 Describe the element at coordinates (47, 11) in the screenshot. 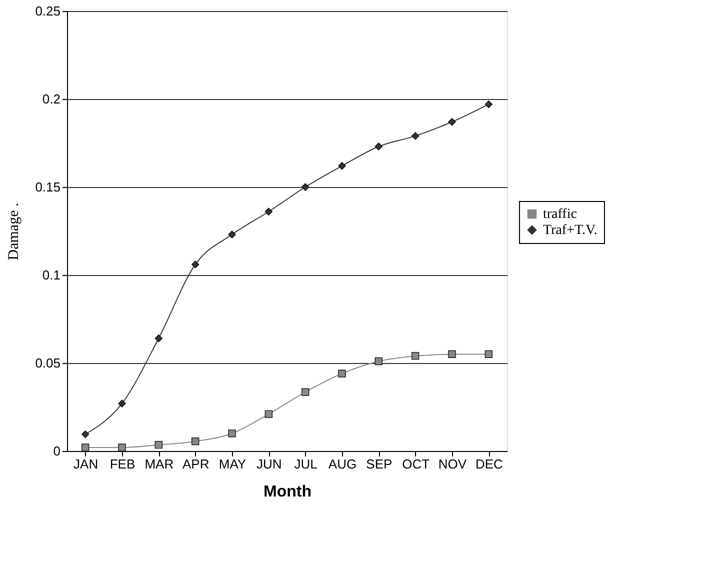

I see `y-tick-label: 0.25` at that location.